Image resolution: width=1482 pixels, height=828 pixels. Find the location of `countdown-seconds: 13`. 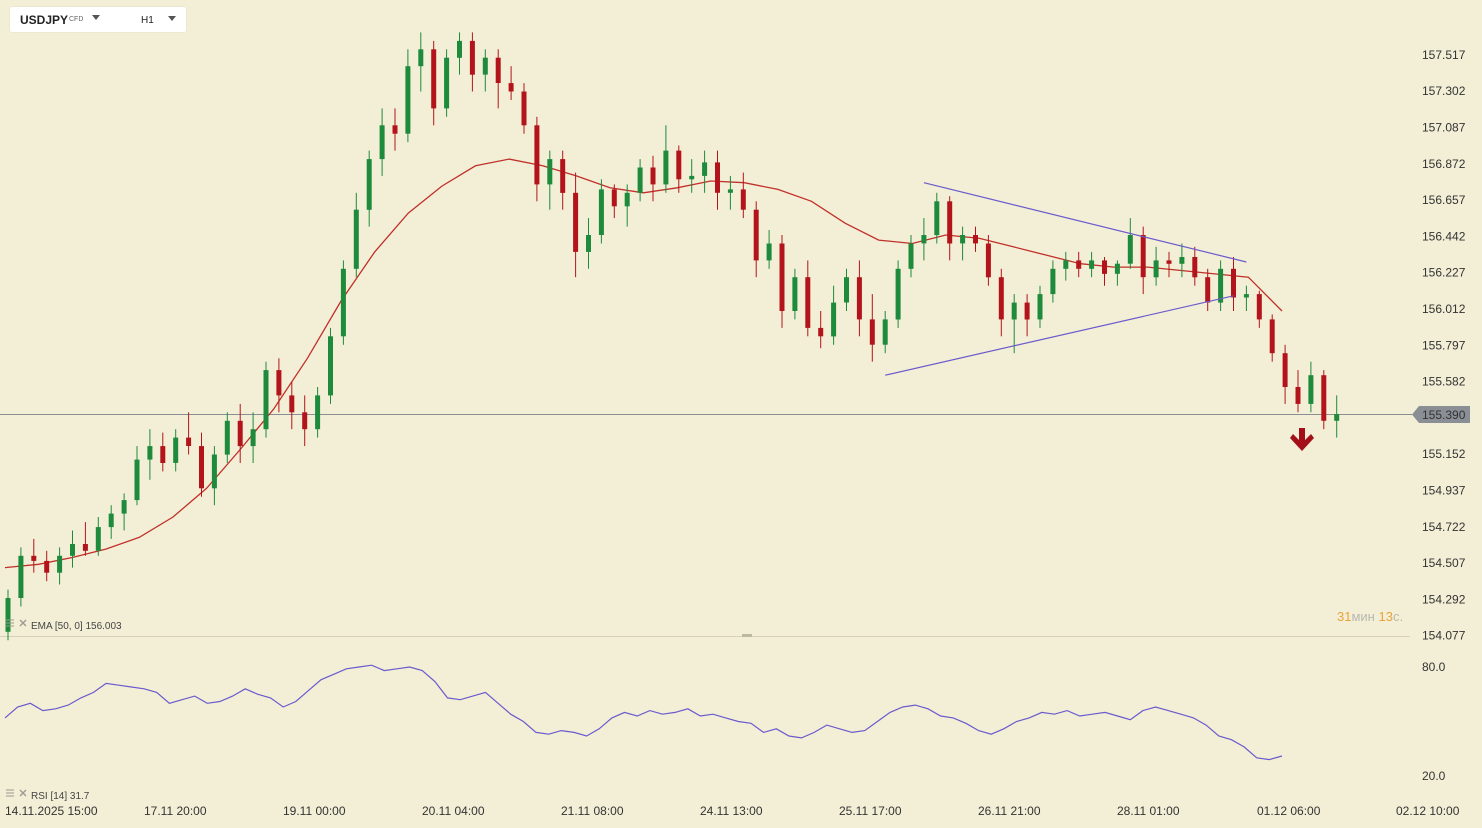

countdown-seconds: 13 is located at coordinates (1385, 616).